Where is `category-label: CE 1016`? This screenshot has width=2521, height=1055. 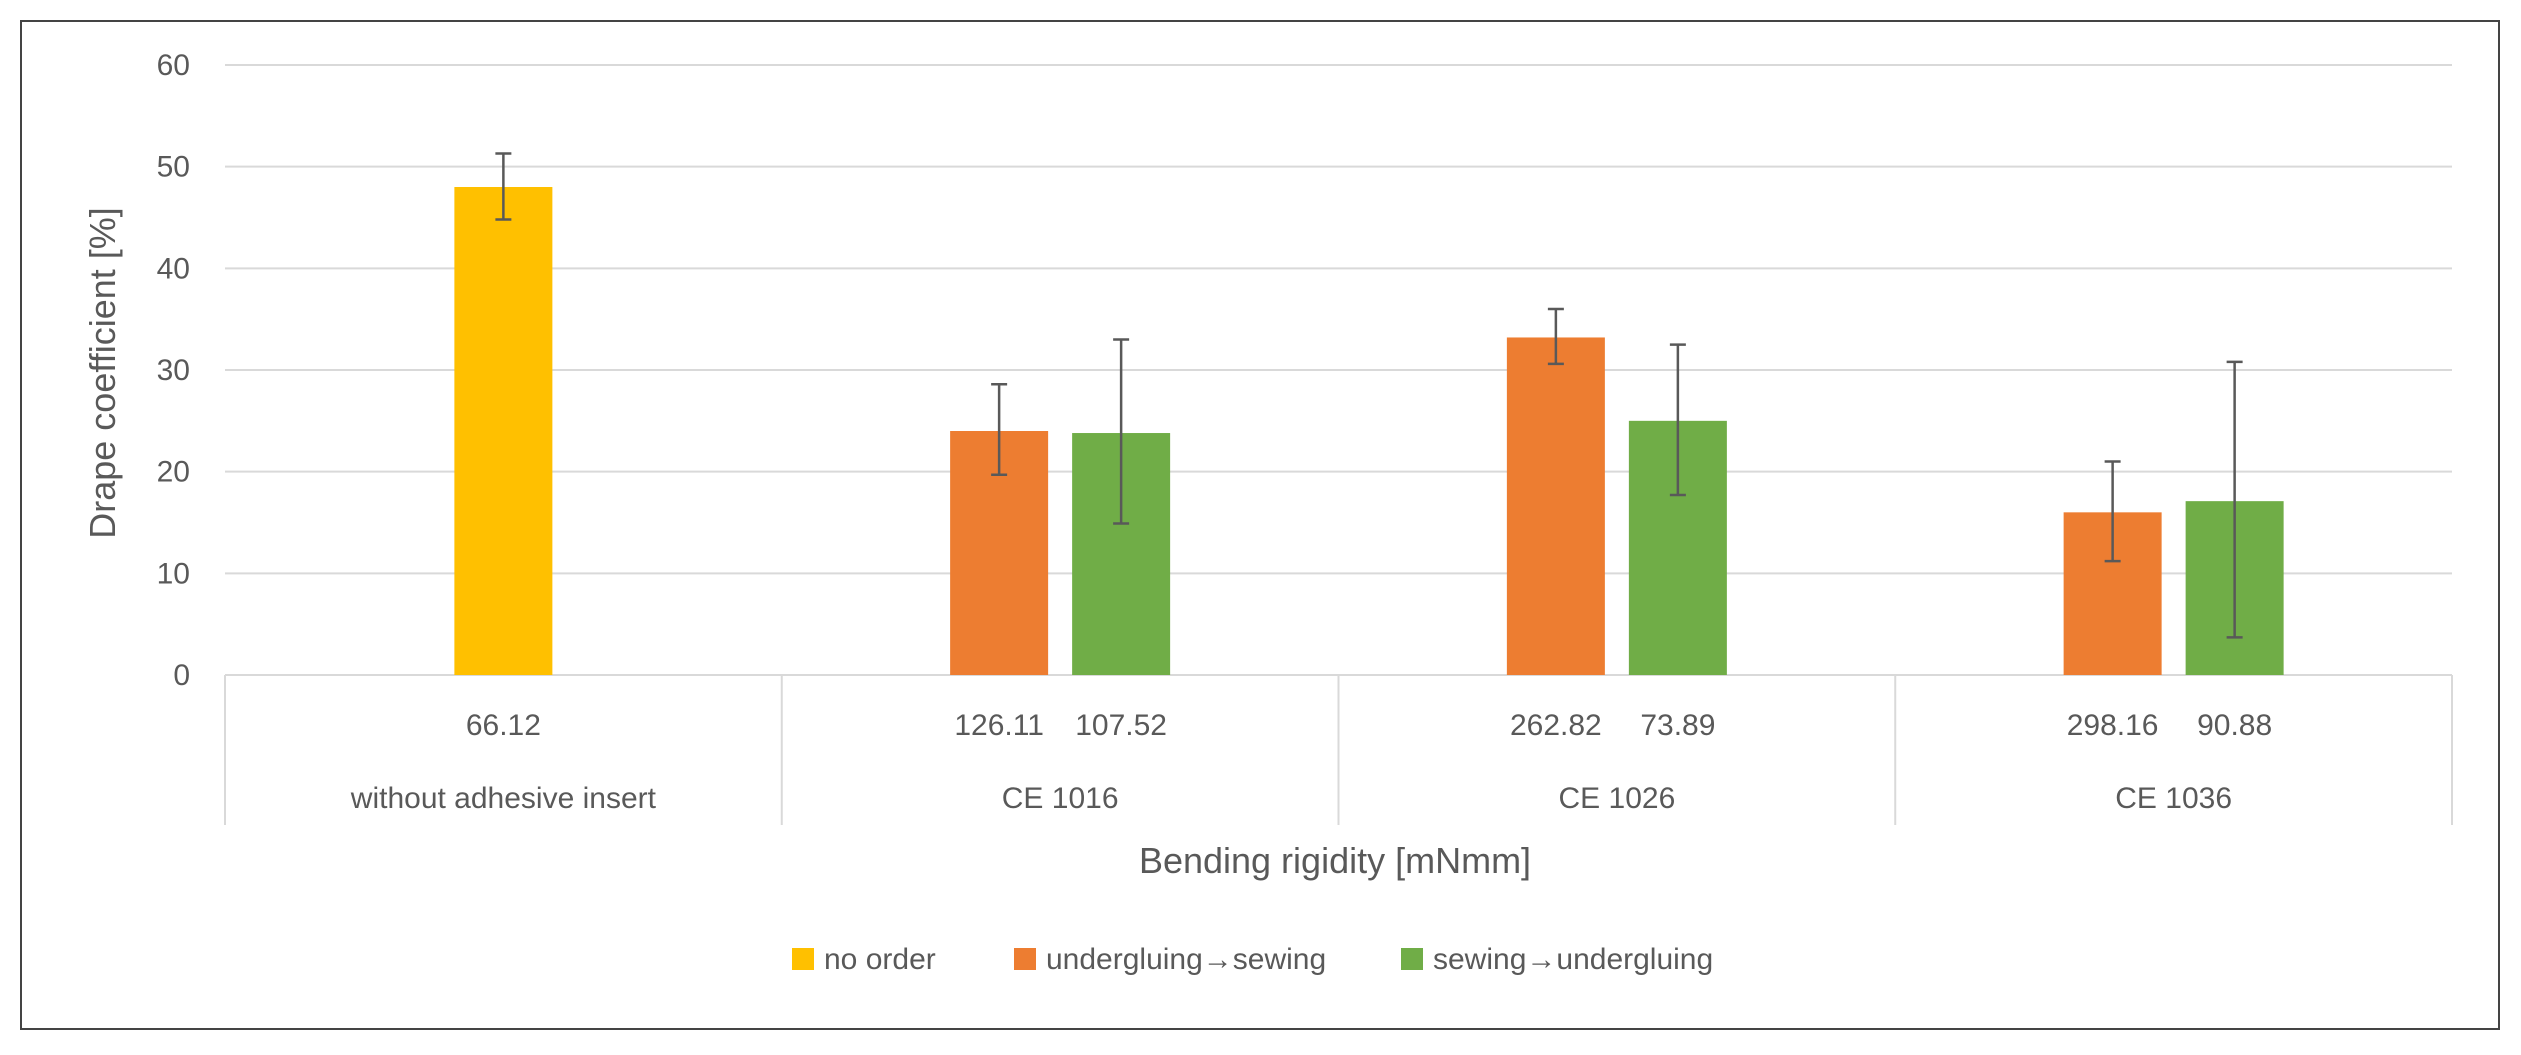
category-label: CE 1016 is located at coordinates (1060, 798).